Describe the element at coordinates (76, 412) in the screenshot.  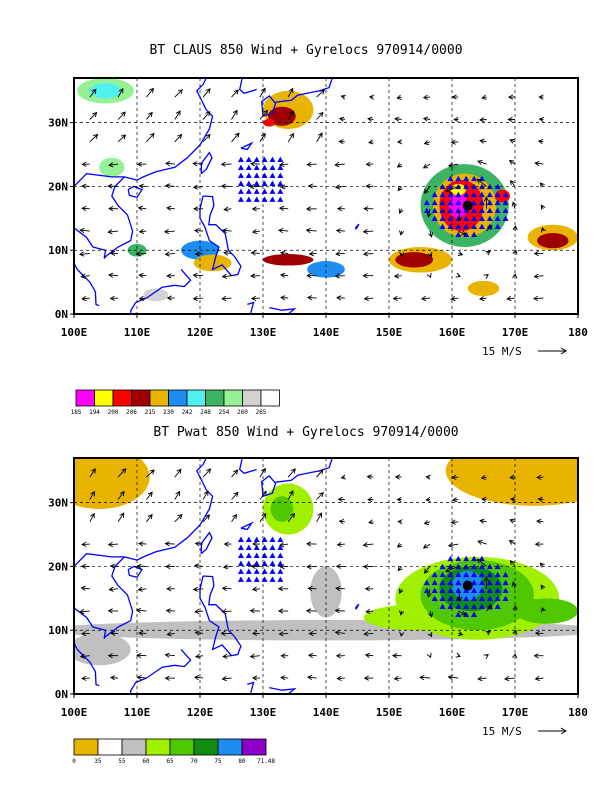
I see `colorbar-label: 185` at that location.